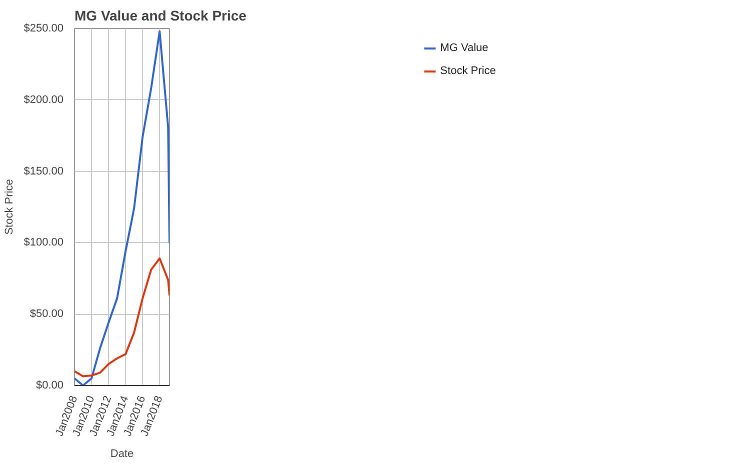  What do you see at coordinates (160, 16) in the screenshot?
I see `chart-title: MG Value and Stock Price` at bounding box center [160, 16].